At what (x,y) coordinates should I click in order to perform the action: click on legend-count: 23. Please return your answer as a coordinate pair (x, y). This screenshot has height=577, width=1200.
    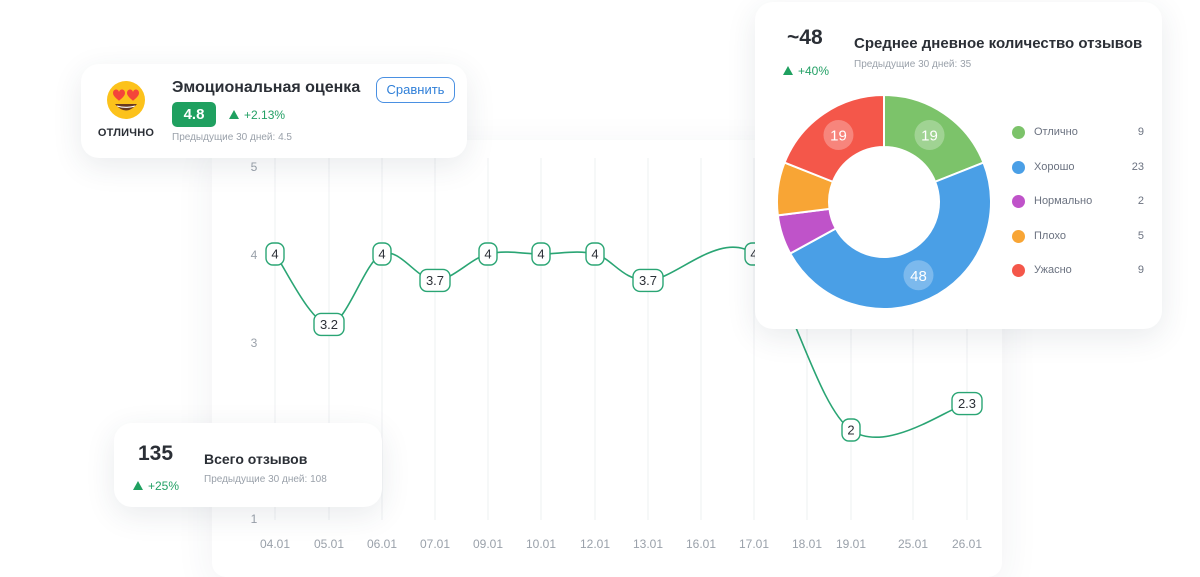
    Looking at the image, I should click on (1137, 166).